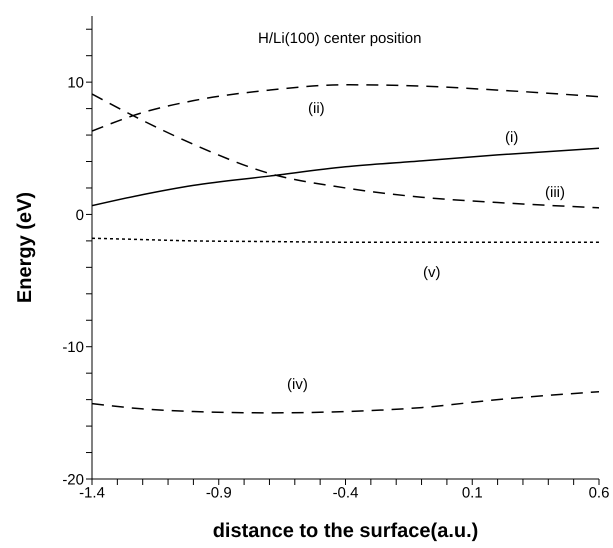 This screenshot has width=613, height=548. What do you see at coordinates (431, 272) in the screenshot?
I see `annotation: (v)` at bounding box center [431, 272].